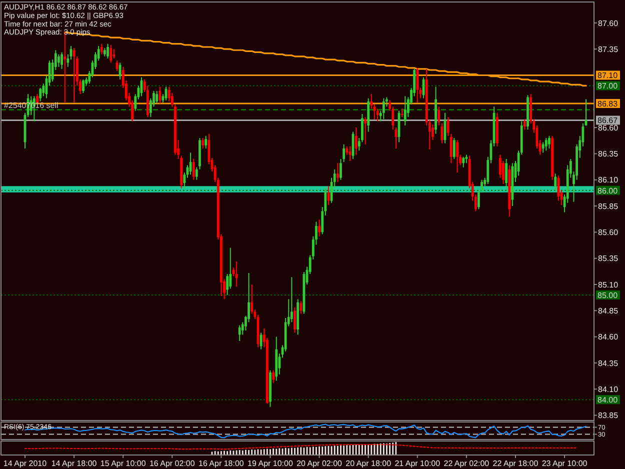  I want to click on line-series, so click(305, 431).